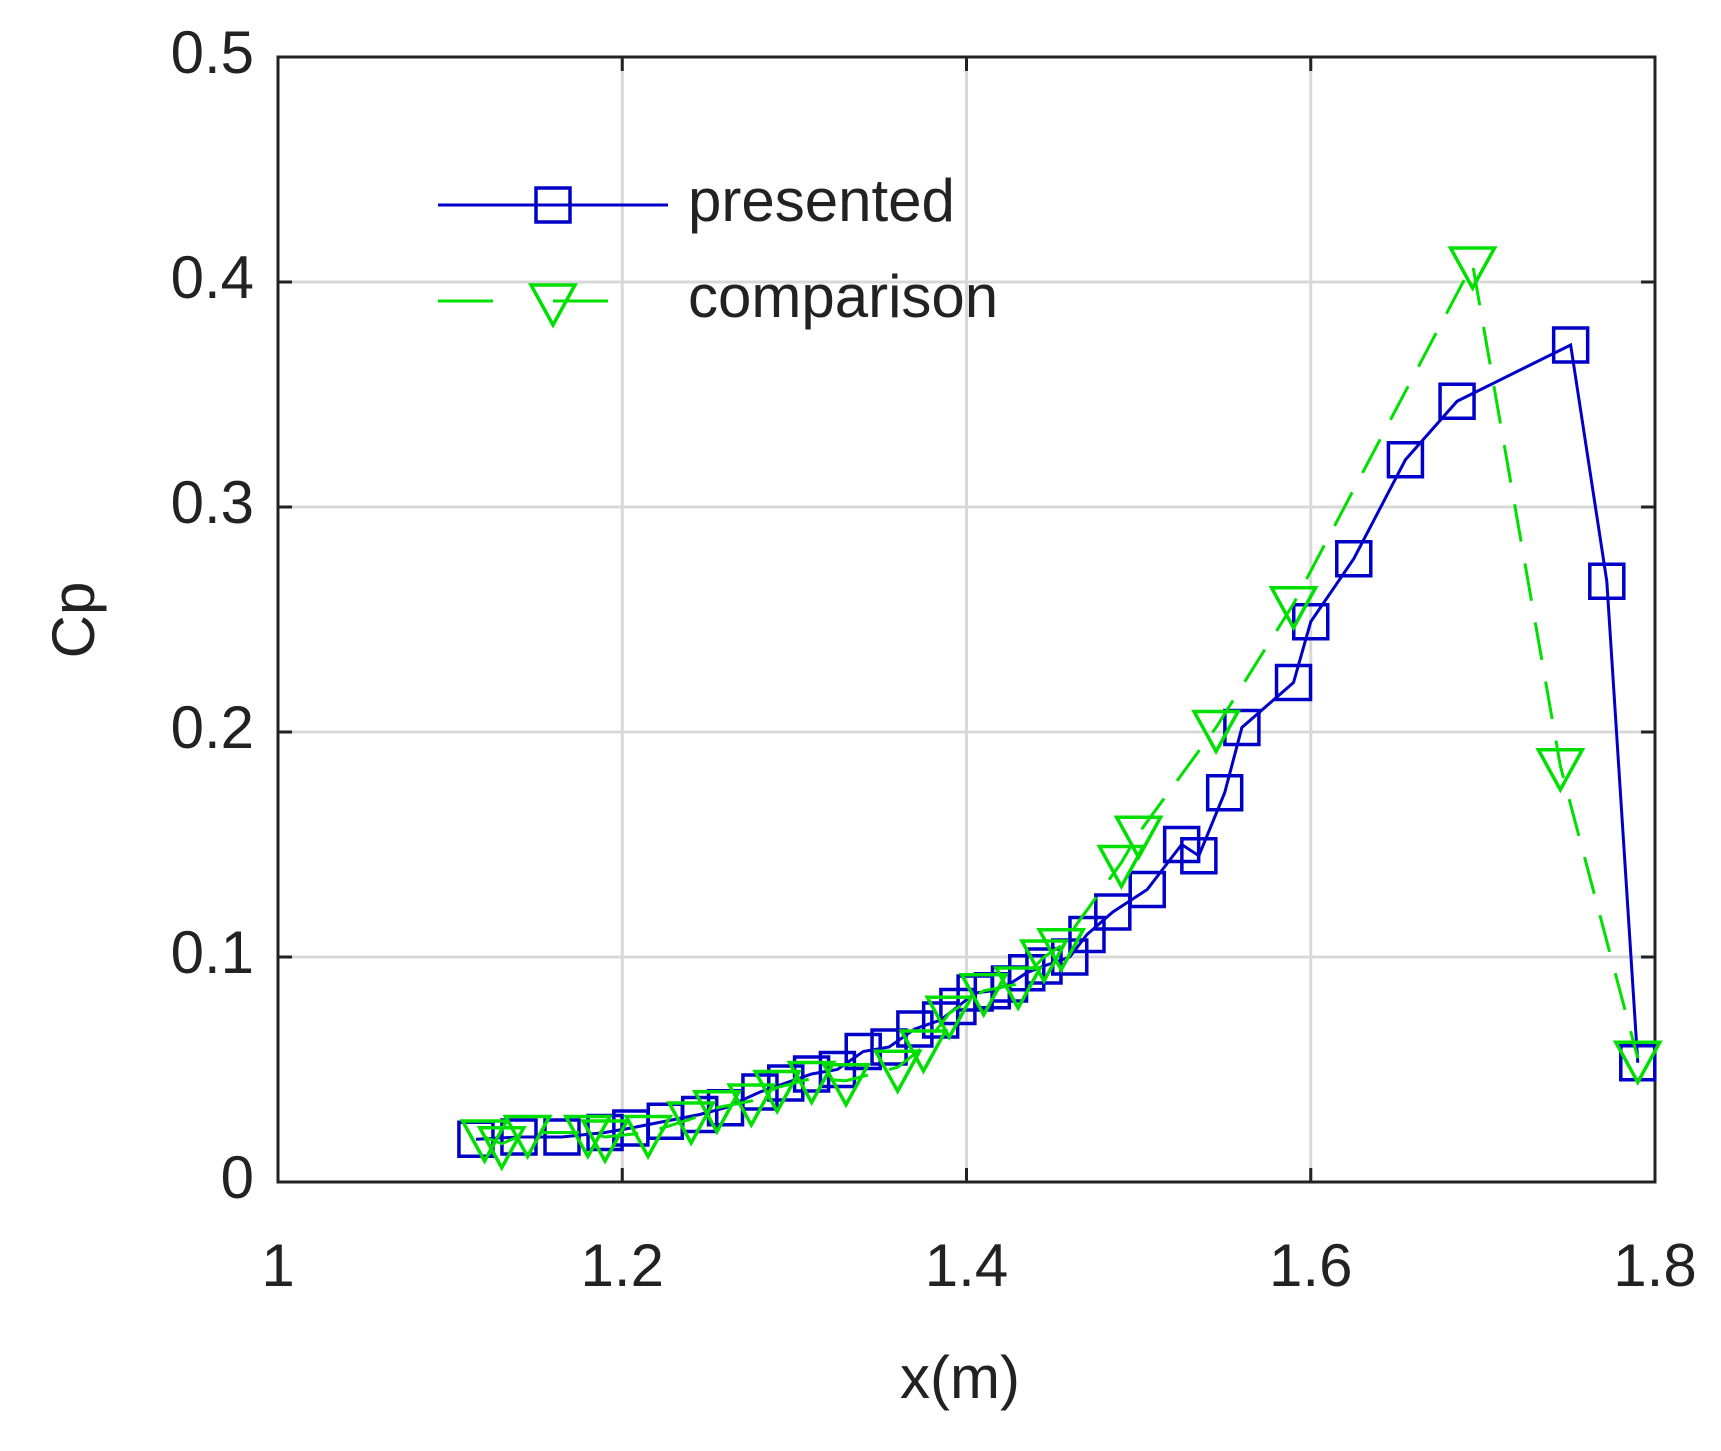  I want to click on x-tick-label: 1, so click(277, 1265).